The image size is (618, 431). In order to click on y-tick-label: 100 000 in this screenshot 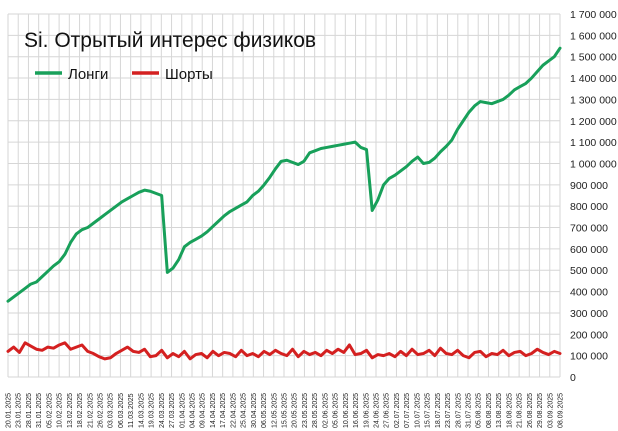, I will do `click(589, 357)`.